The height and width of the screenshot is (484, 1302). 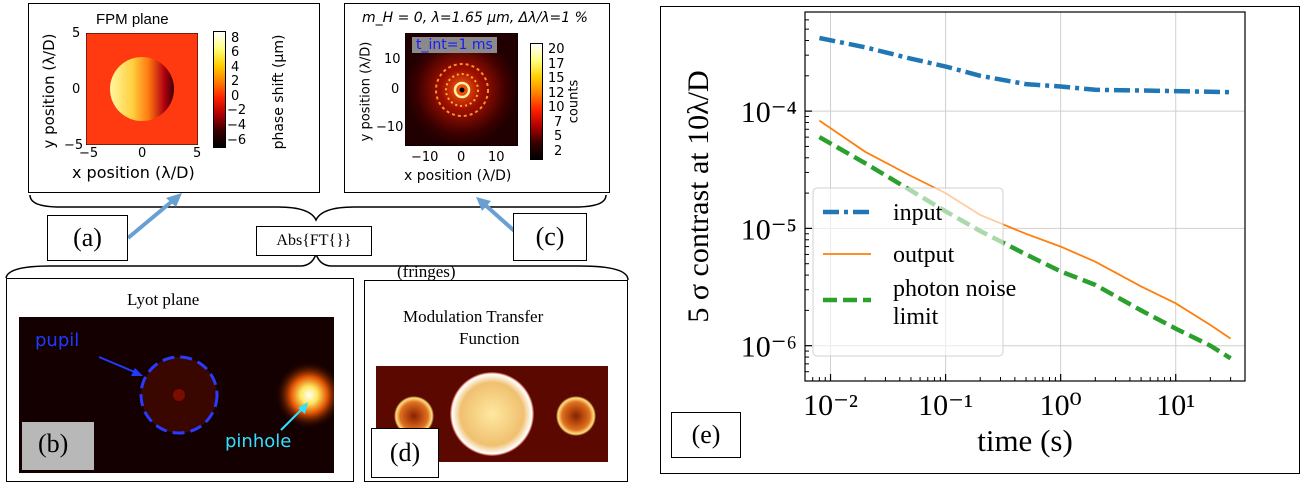 I want to click on legend-label: output, so click(x=924, y=255).